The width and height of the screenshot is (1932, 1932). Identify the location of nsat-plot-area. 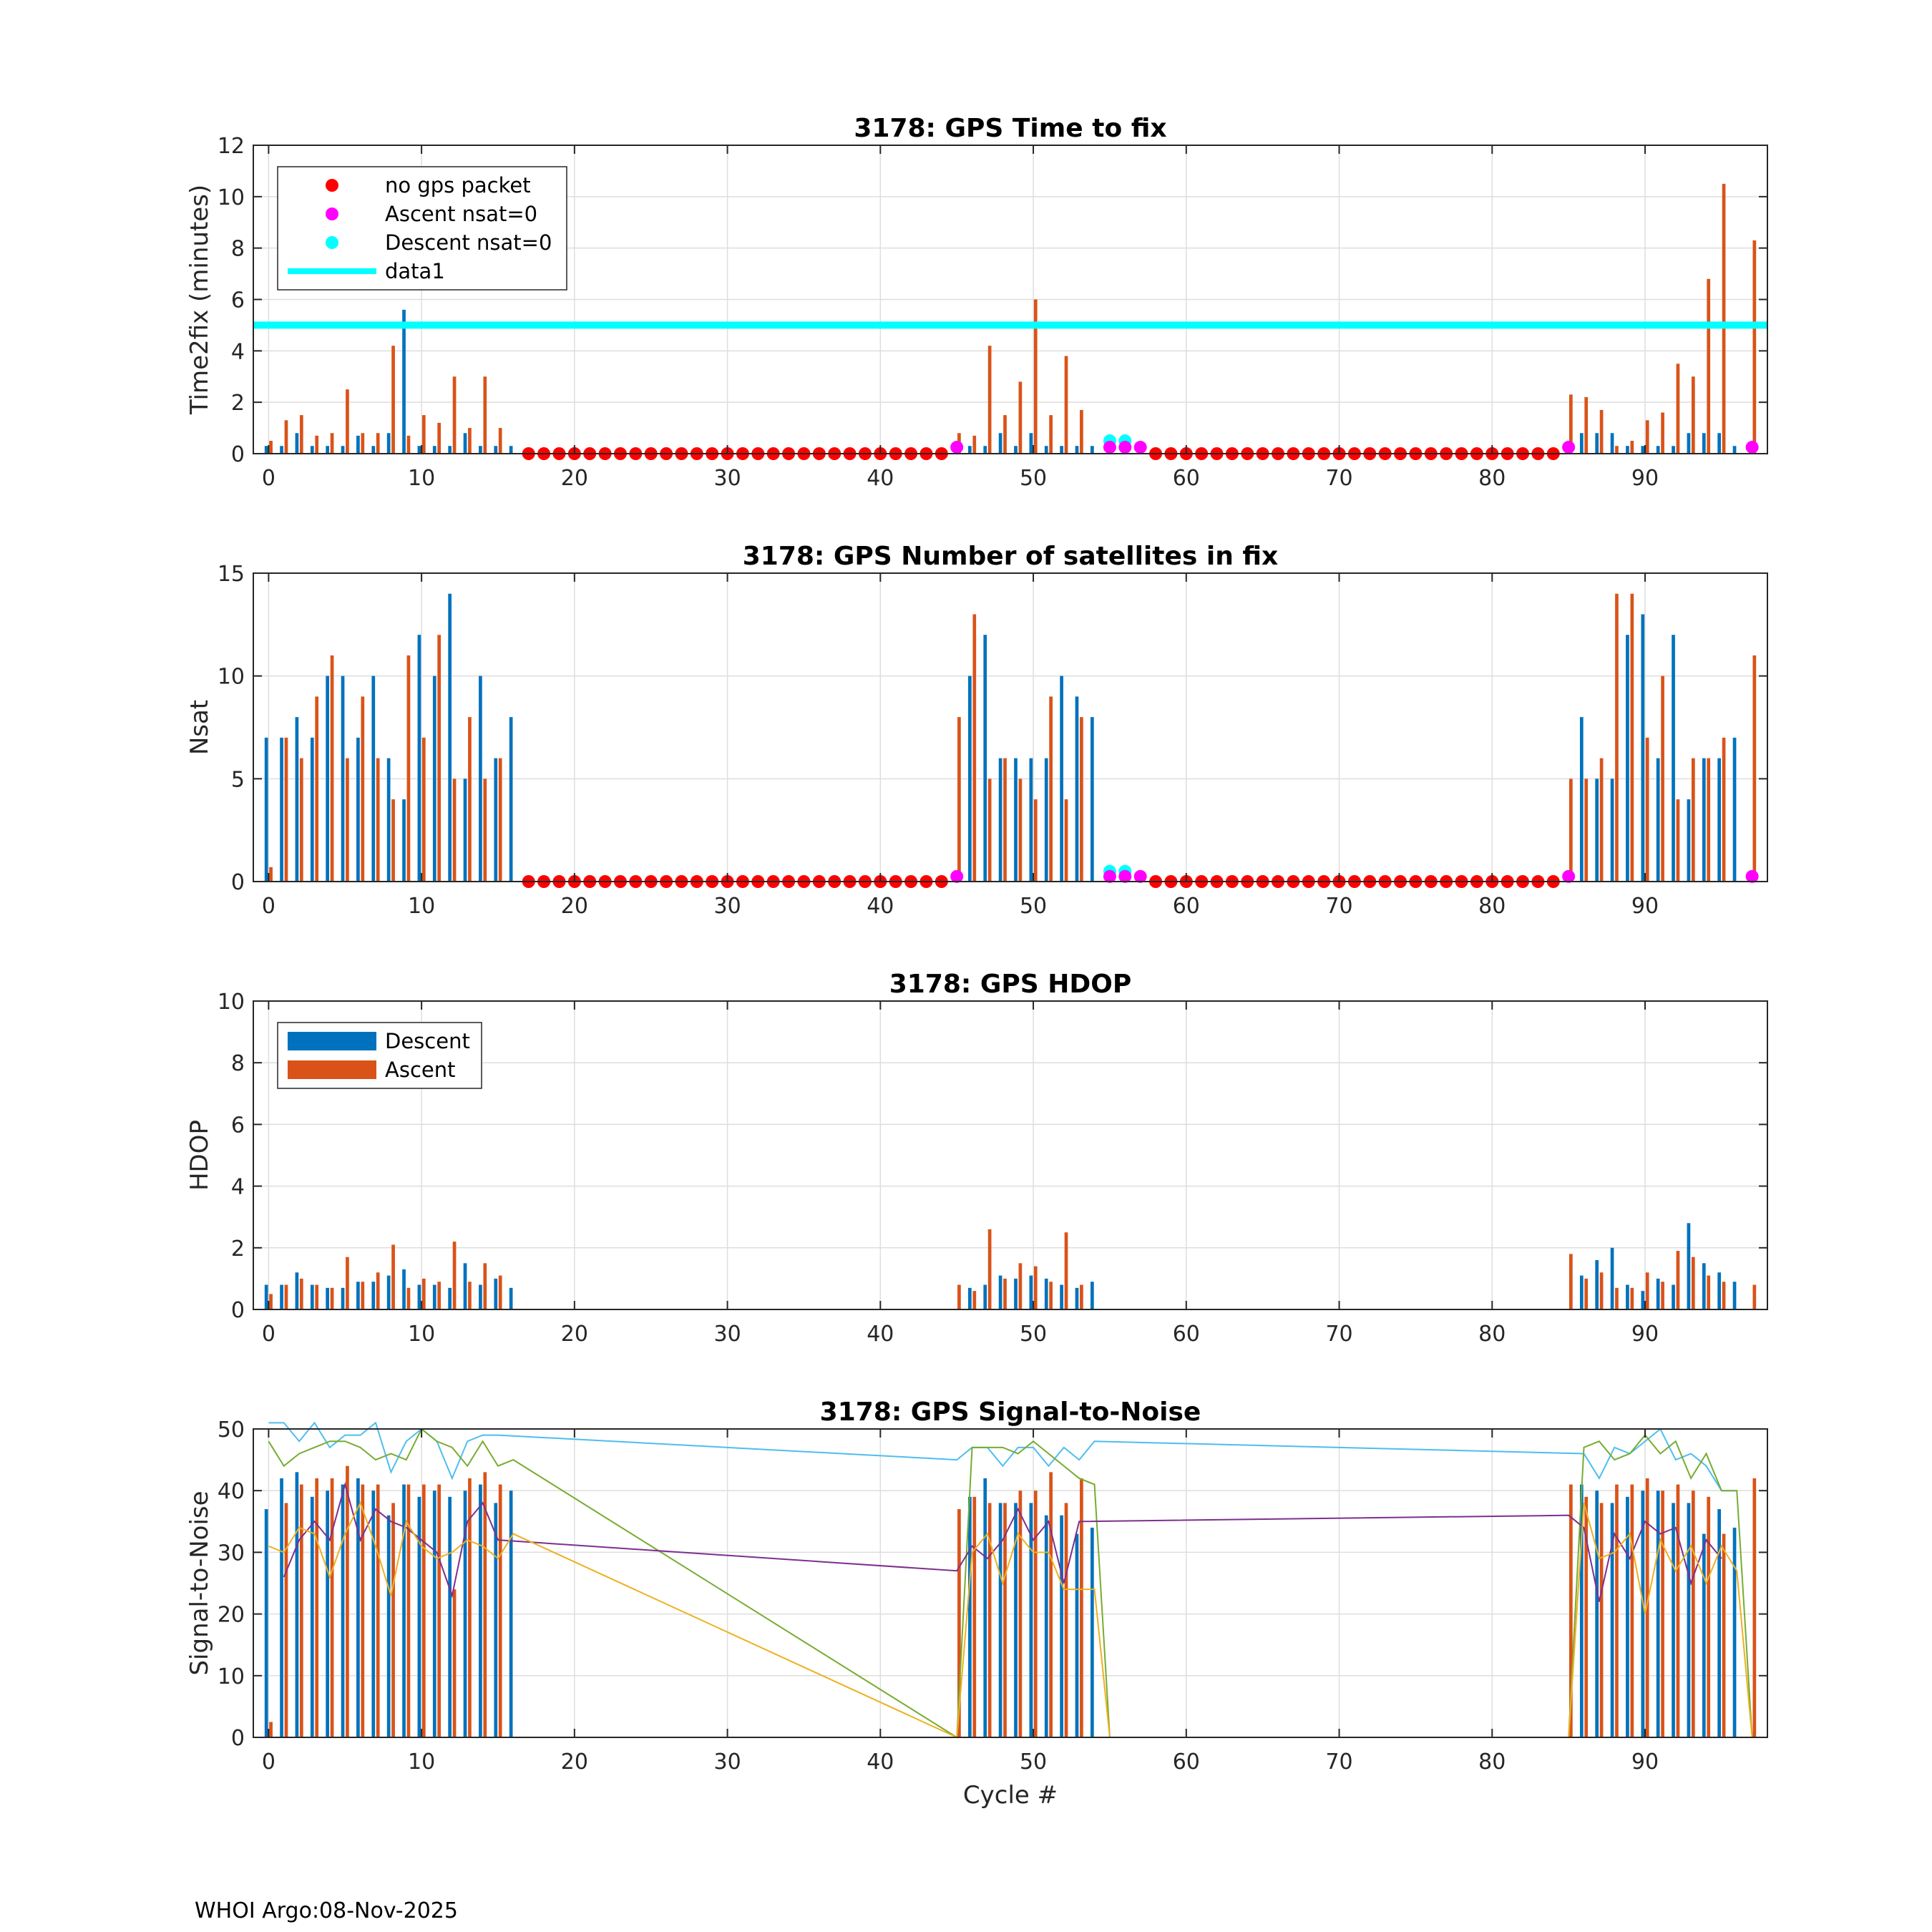
(1010, 727).